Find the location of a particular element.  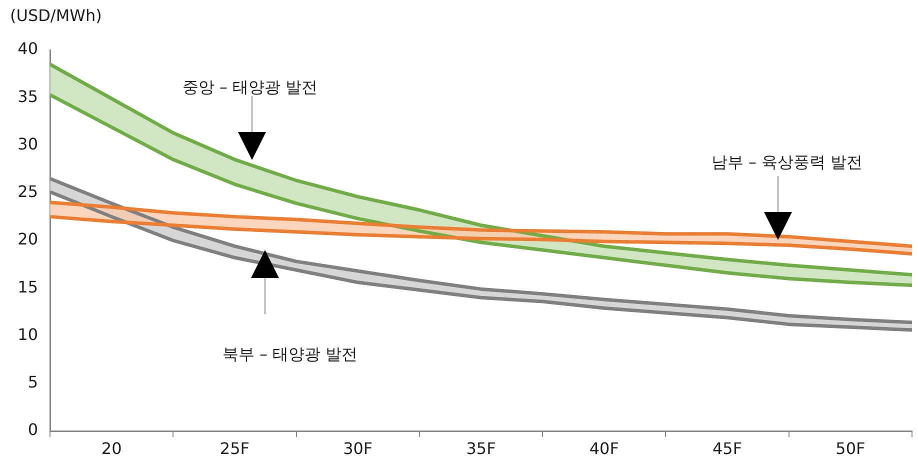

annotation: 중앙 – 태양광 발전 is located at coordinates (250, 88).